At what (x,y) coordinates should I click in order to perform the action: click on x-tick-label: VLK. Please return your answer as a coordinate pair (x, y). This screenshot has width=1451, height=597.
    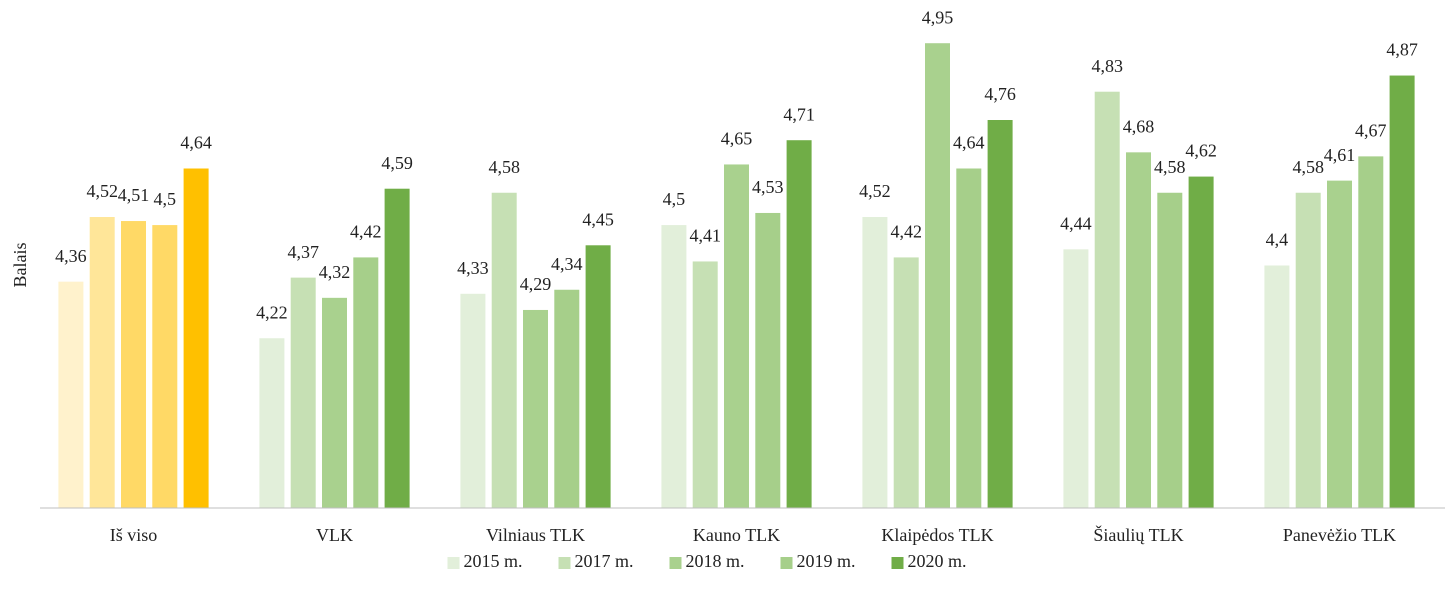
    Looking at the image, I should click on (334, 535).